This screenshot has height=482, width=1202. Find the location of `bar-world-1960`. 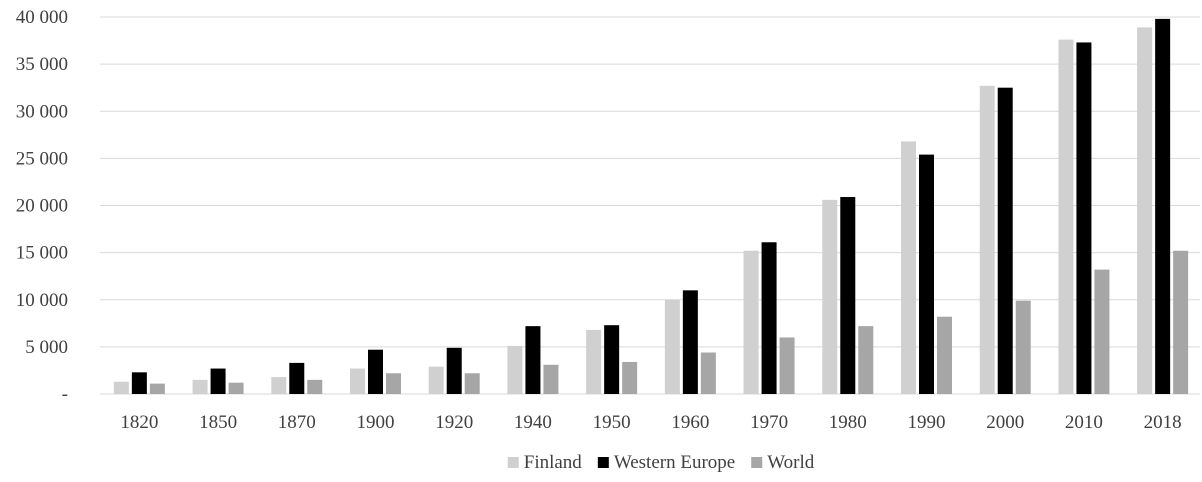

bar-world-1960 is located at coordinates (708, 373).